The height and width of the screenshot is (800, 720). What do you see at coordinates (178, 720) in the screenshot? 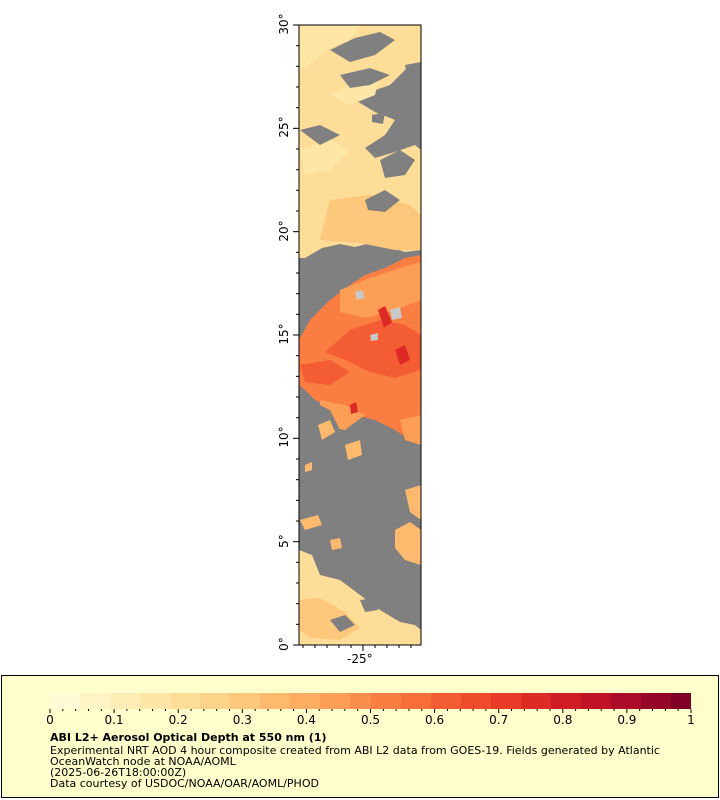
I see `colorbar-tick-label: 0.2` at bounding box center [178, 720].